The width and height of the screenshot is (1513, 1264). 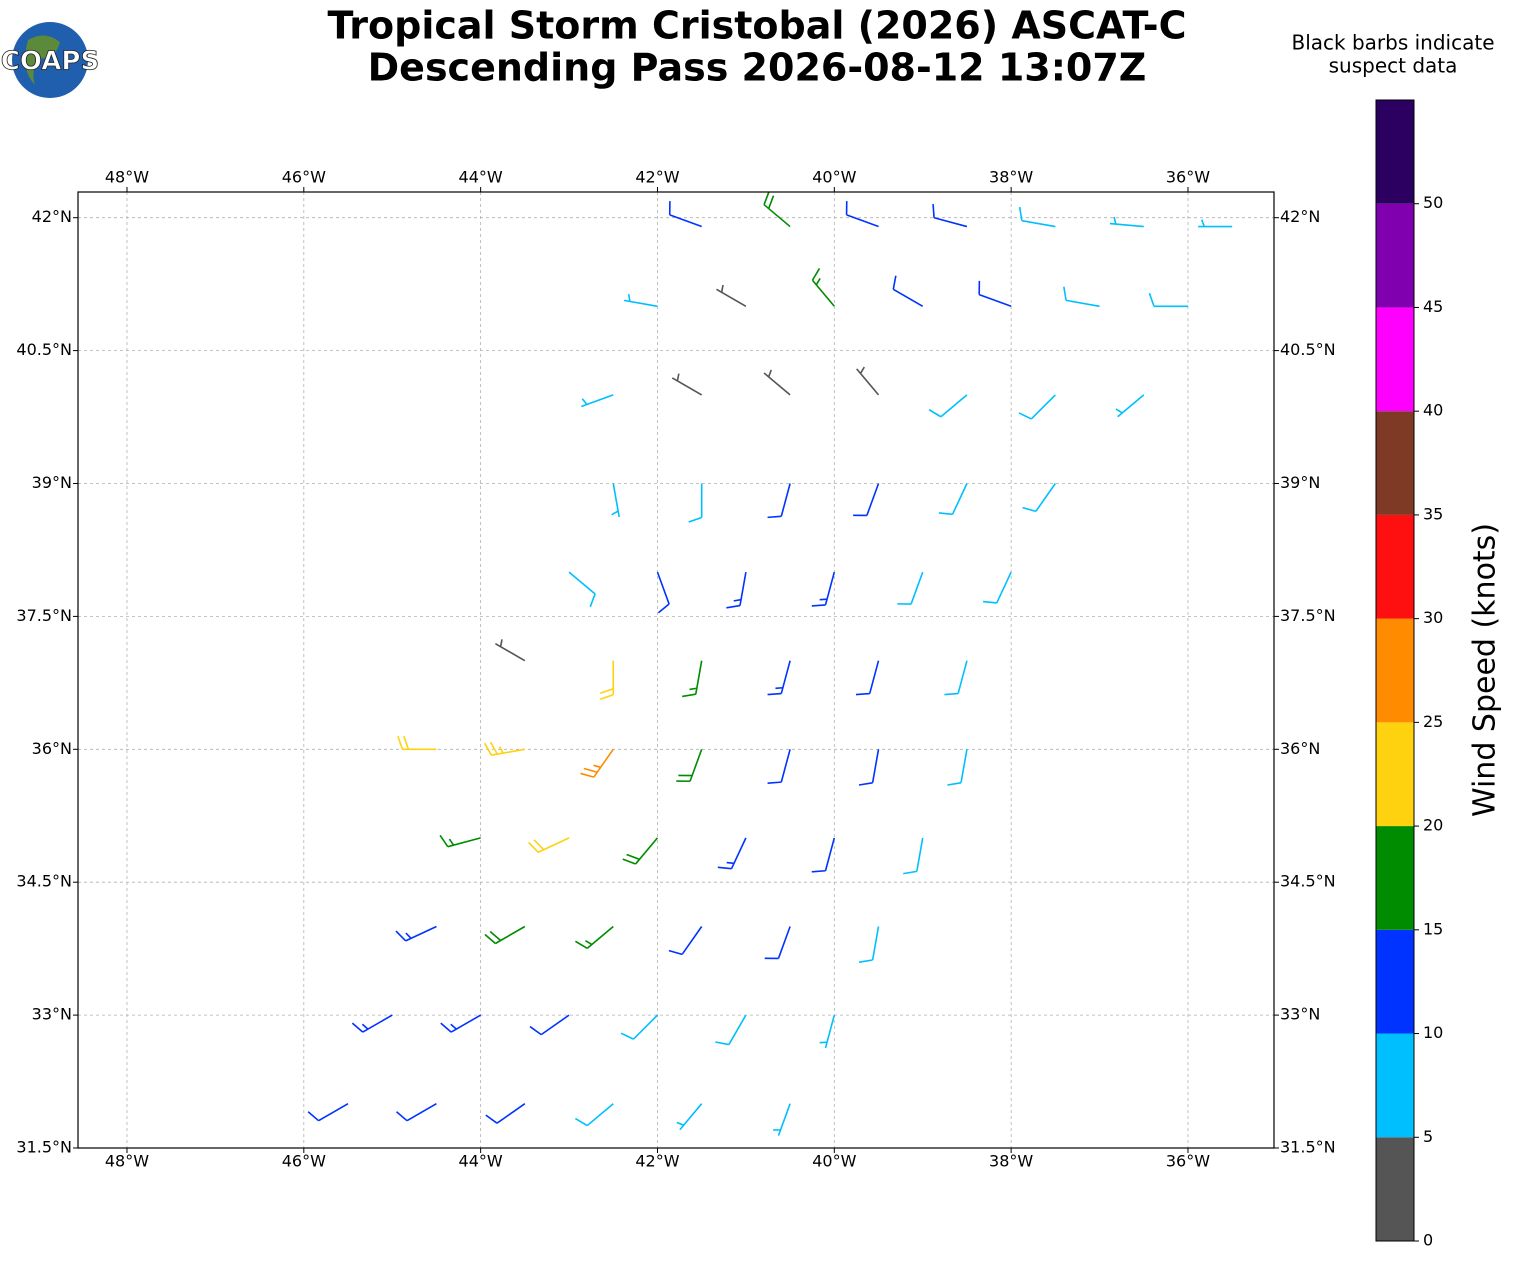 I want to click on y-tick-label: 36°N, so click(x=52, y=748).